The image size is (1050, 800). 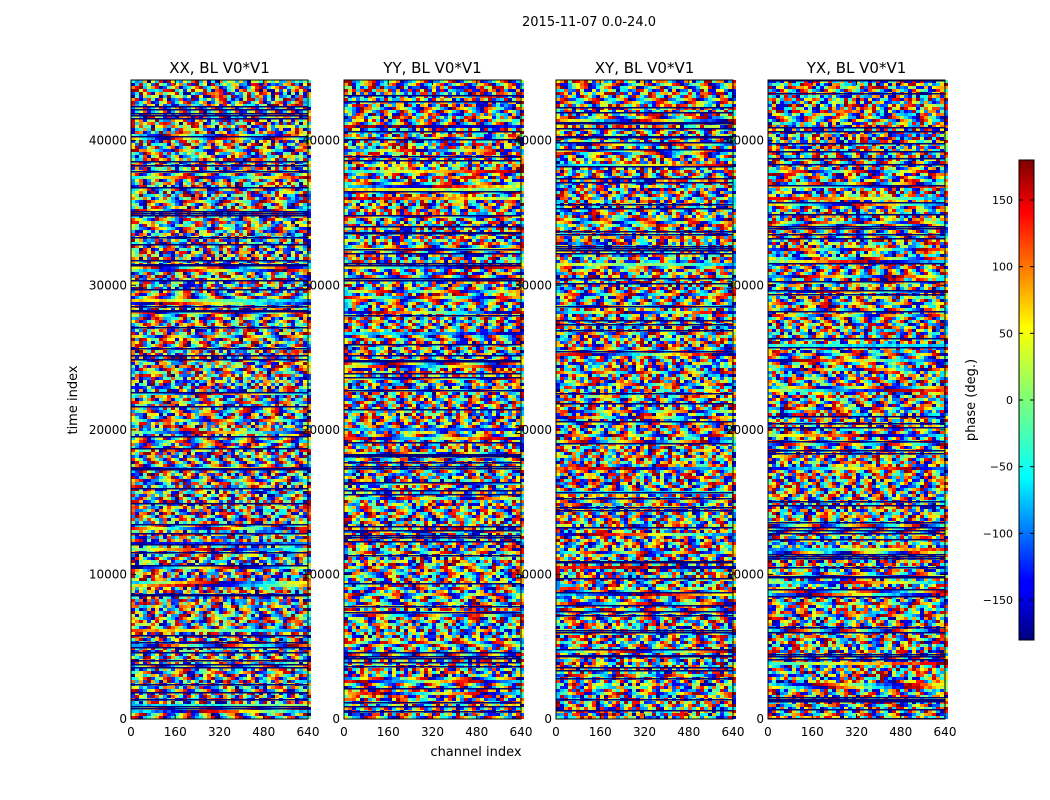 I want to click on y-tick-label: 0, so click(x=336, y=719).